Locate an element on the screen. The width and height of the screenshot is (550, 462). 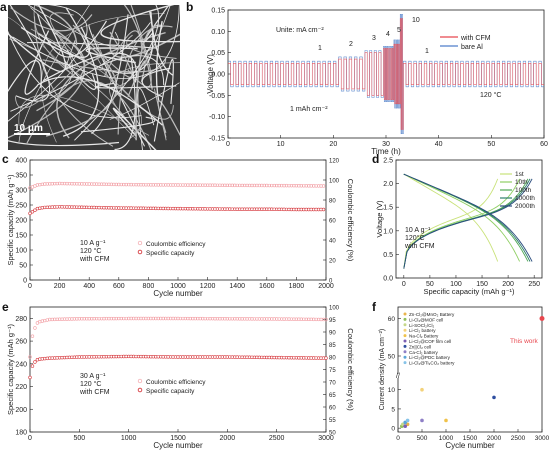
y-tick-label: 0 is located at coordinates (393, 429).